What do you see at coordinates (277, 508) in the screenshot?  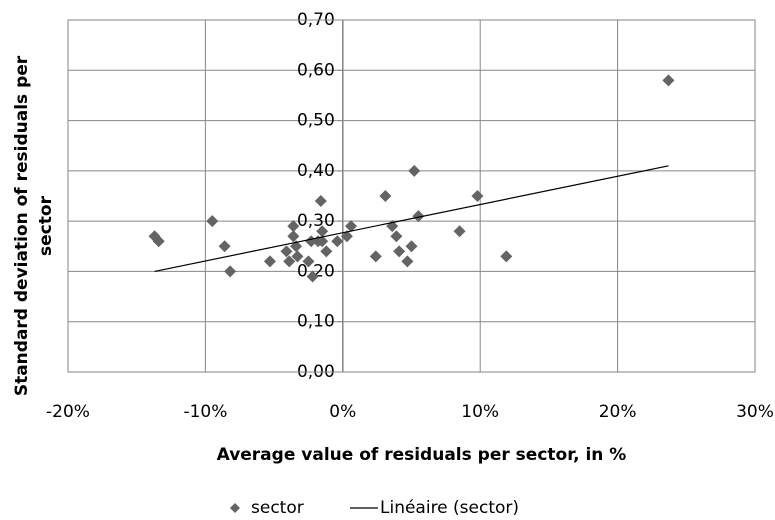 I see `legend-label: sector` at bounding box center [277, 508].